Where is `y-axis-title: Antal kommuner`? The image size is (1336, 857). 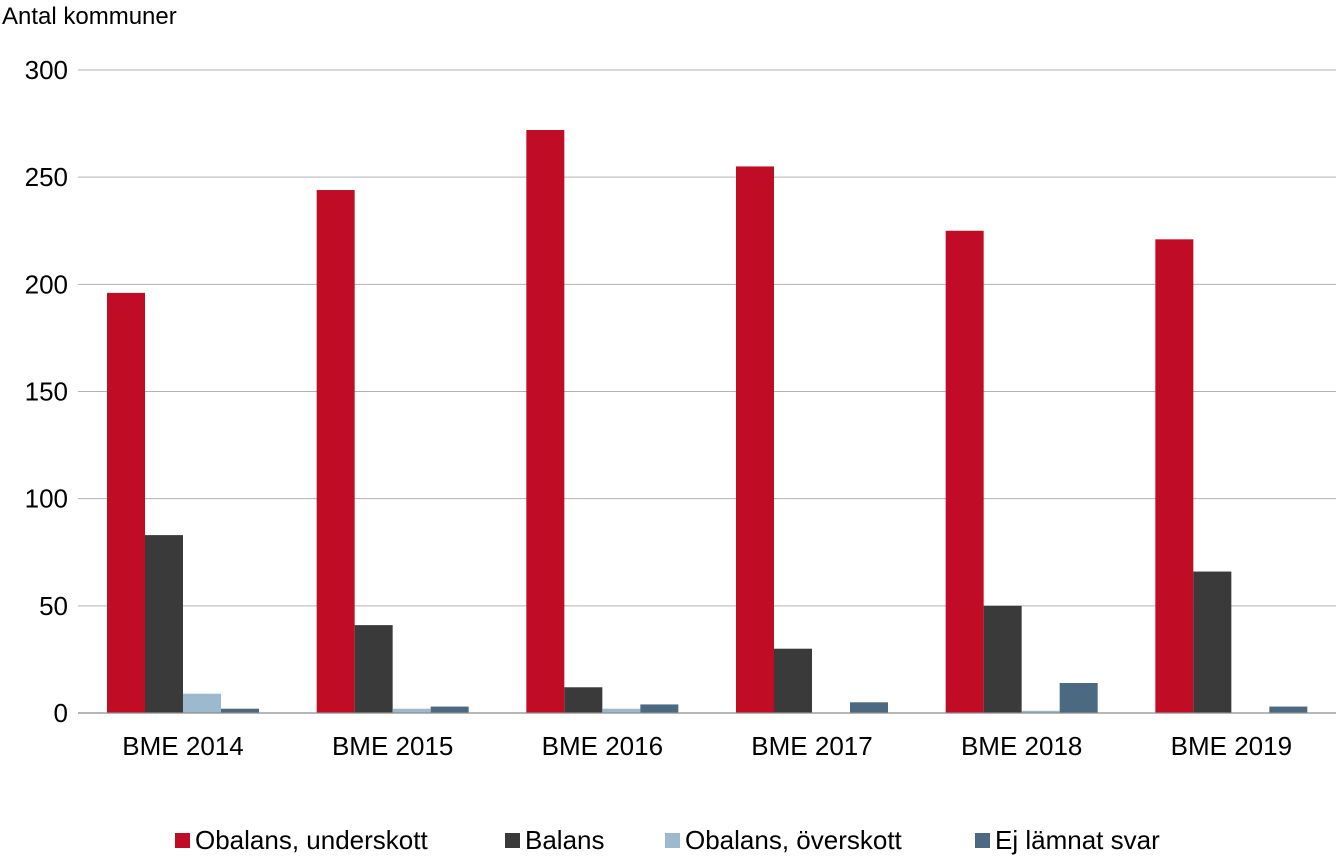
y-axis-title: Antal kommuner is located at coordinates (89, 16).